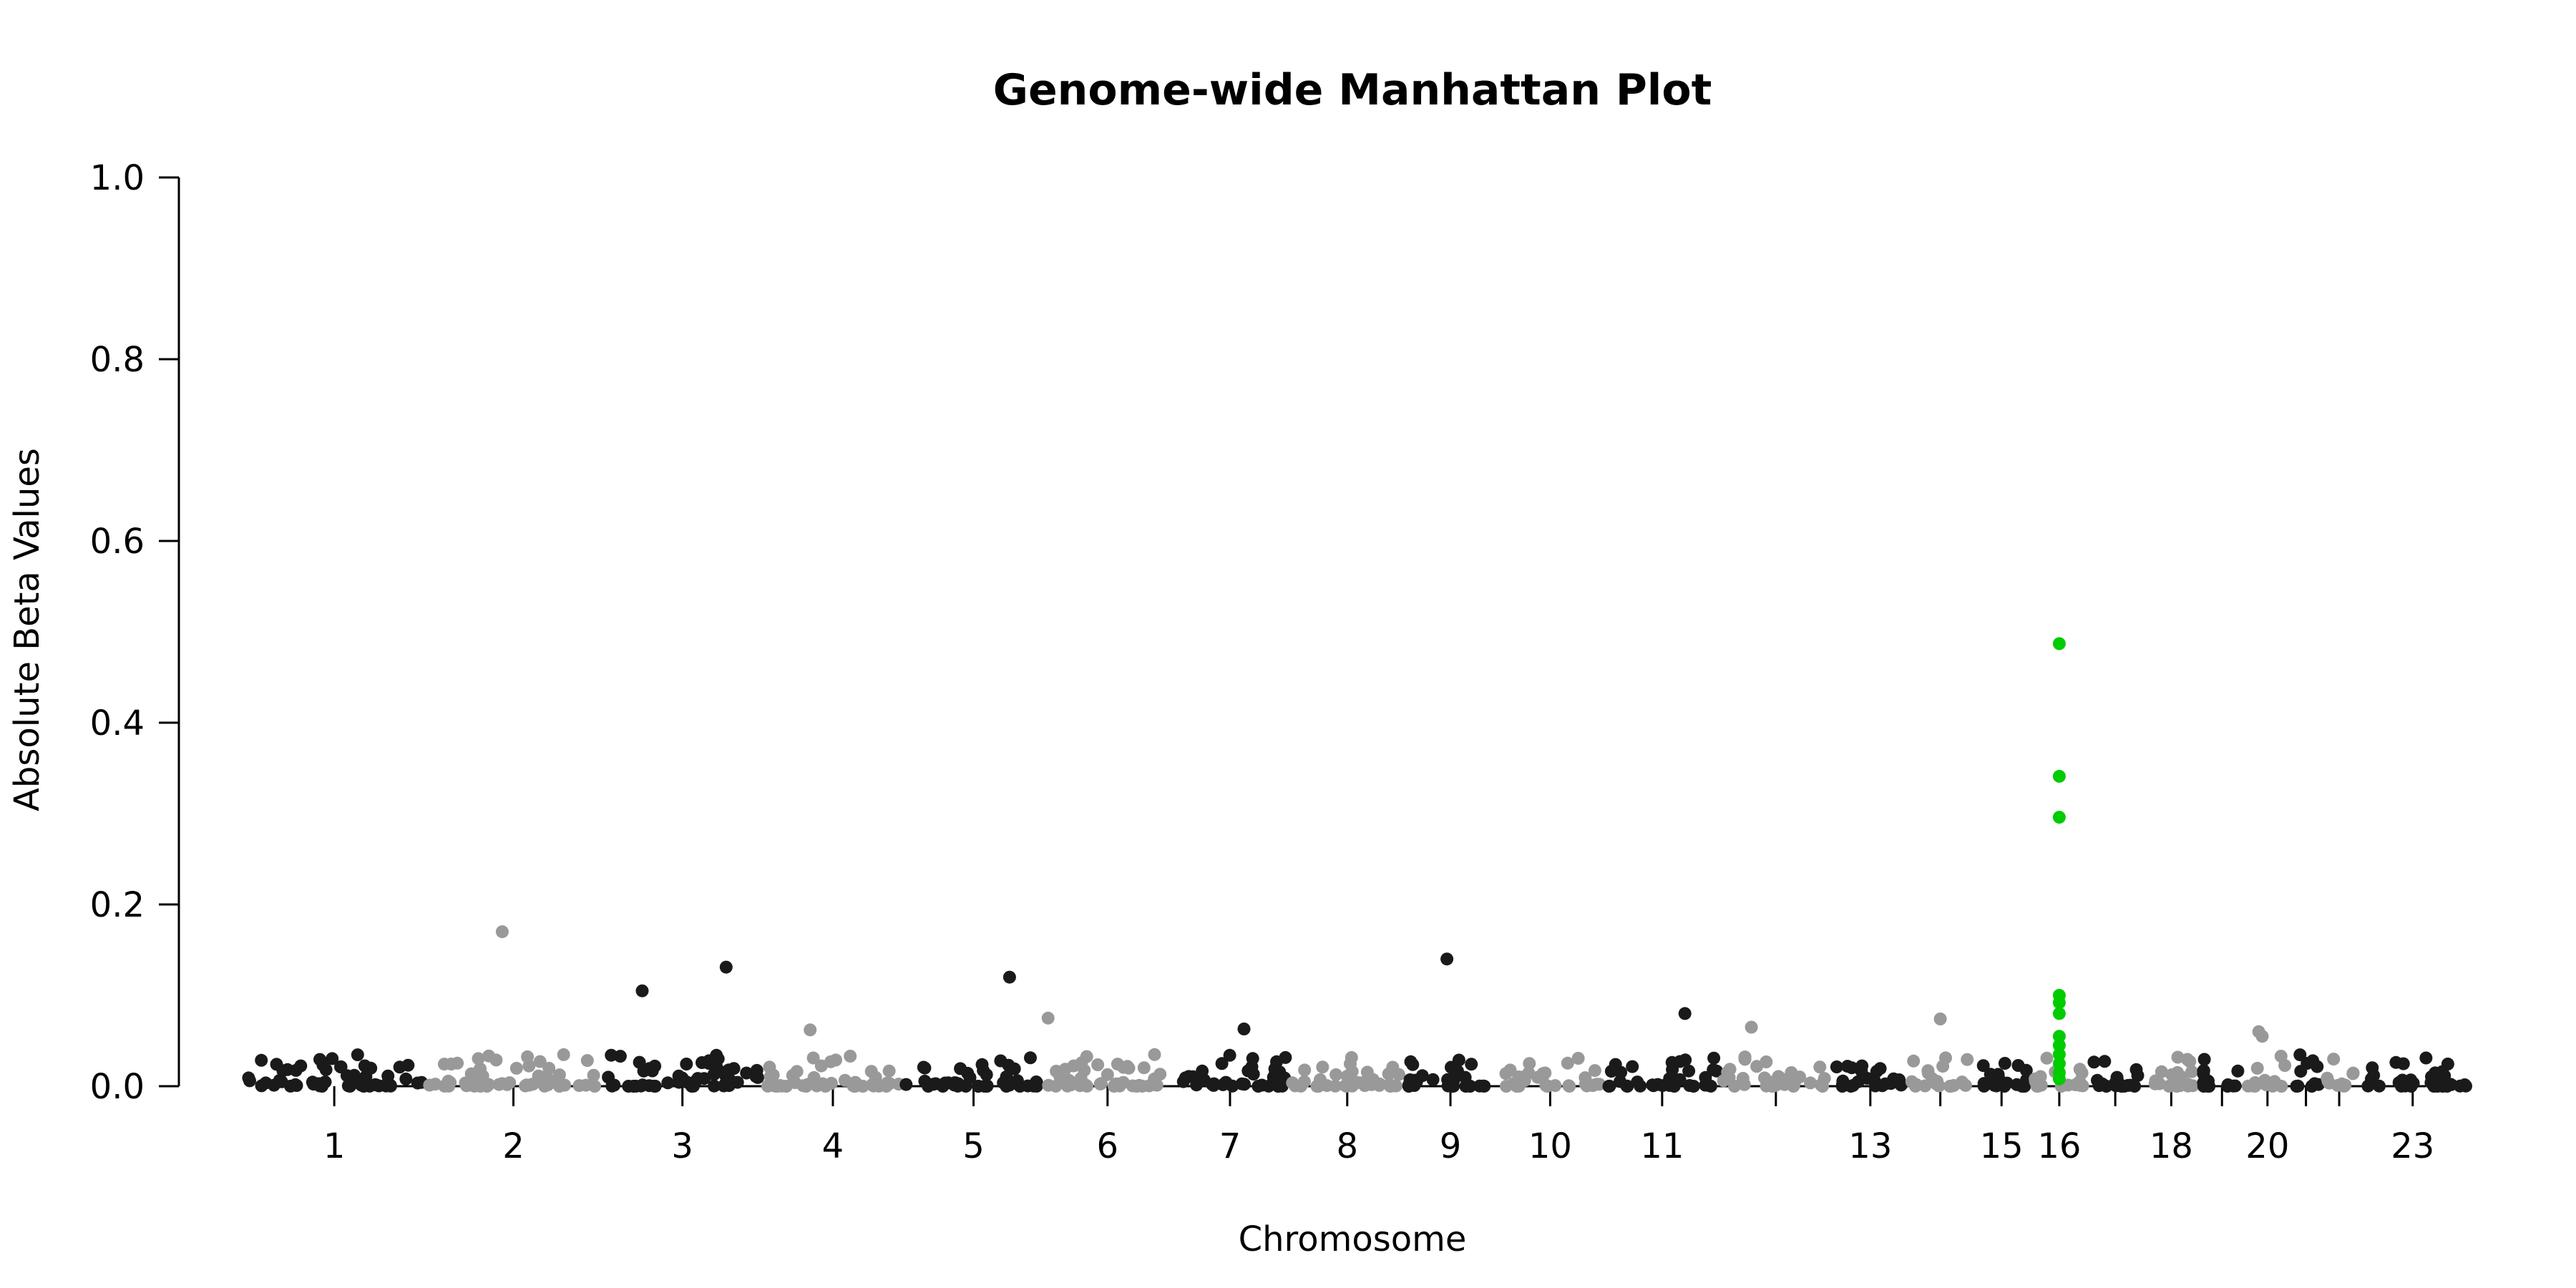 This screenshot has width=2576, height=1288. Describe the element at coordinates (117, 1087) in the screenshot. I see `y-tick-label: 0.0` at that location.